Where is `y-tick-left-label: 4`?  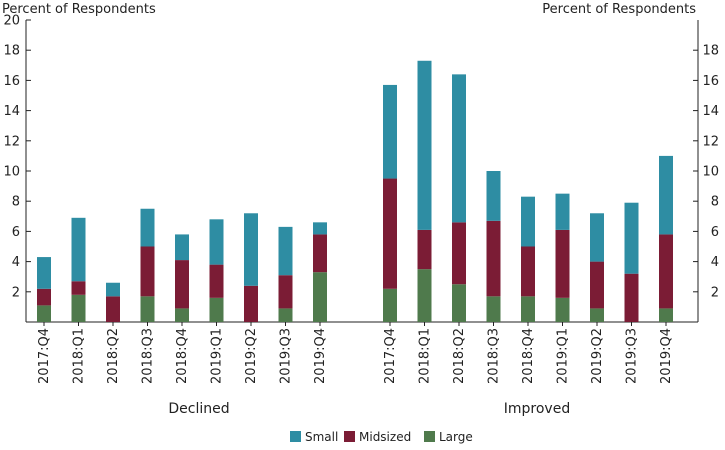 y-tick-left-label: 4 is located at coordinates (16, 262).